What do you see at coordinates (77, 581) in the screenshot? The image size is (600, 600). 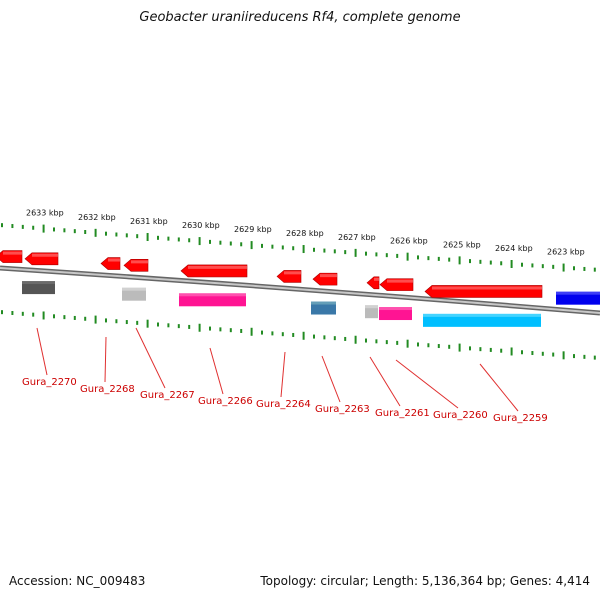 I see `accession-text: Accession: NC_009483` at bounding box center [77, 581].